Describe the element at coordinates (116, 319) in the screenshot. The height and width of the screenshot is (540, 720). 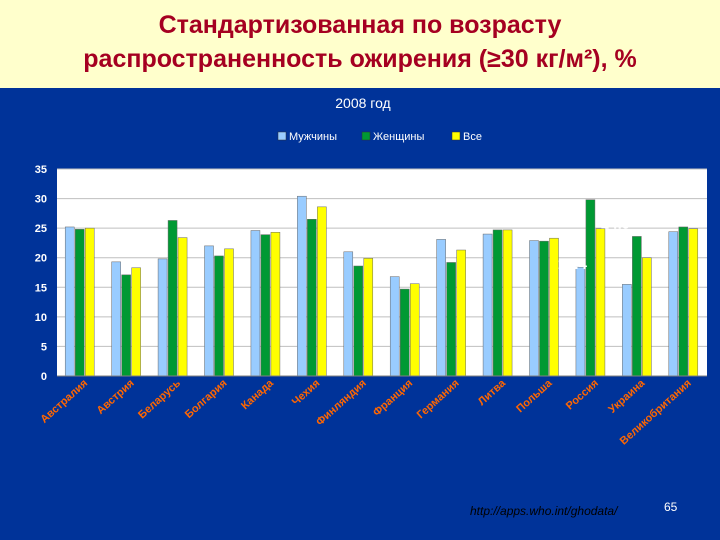
I see `bar-Мужчины-Австрия` at that location.